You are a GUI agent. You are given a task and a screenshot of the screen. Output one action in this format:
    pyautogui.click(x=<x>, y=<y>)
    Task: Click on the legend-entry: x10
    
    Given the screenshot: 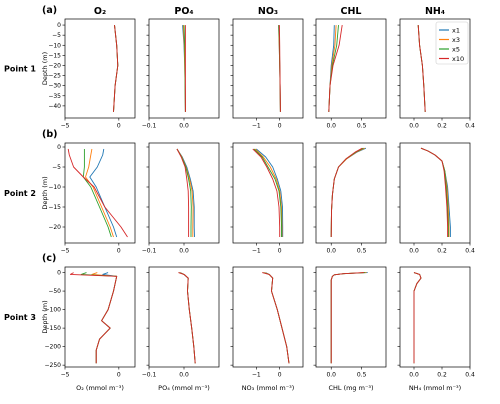 What is the action you would take?
    pyautogui.click(x=458, y=59)
    